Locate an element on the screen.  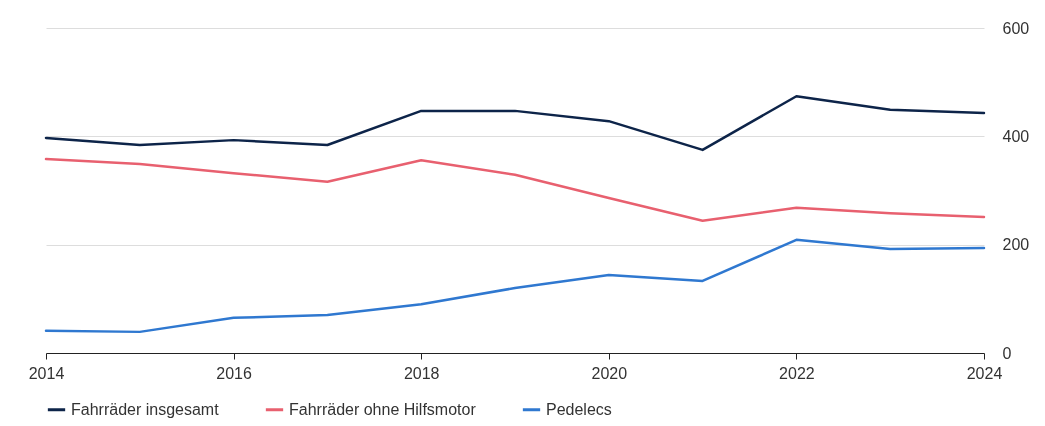
legend-label: Pedelecs is located at coordinates (579, 409).